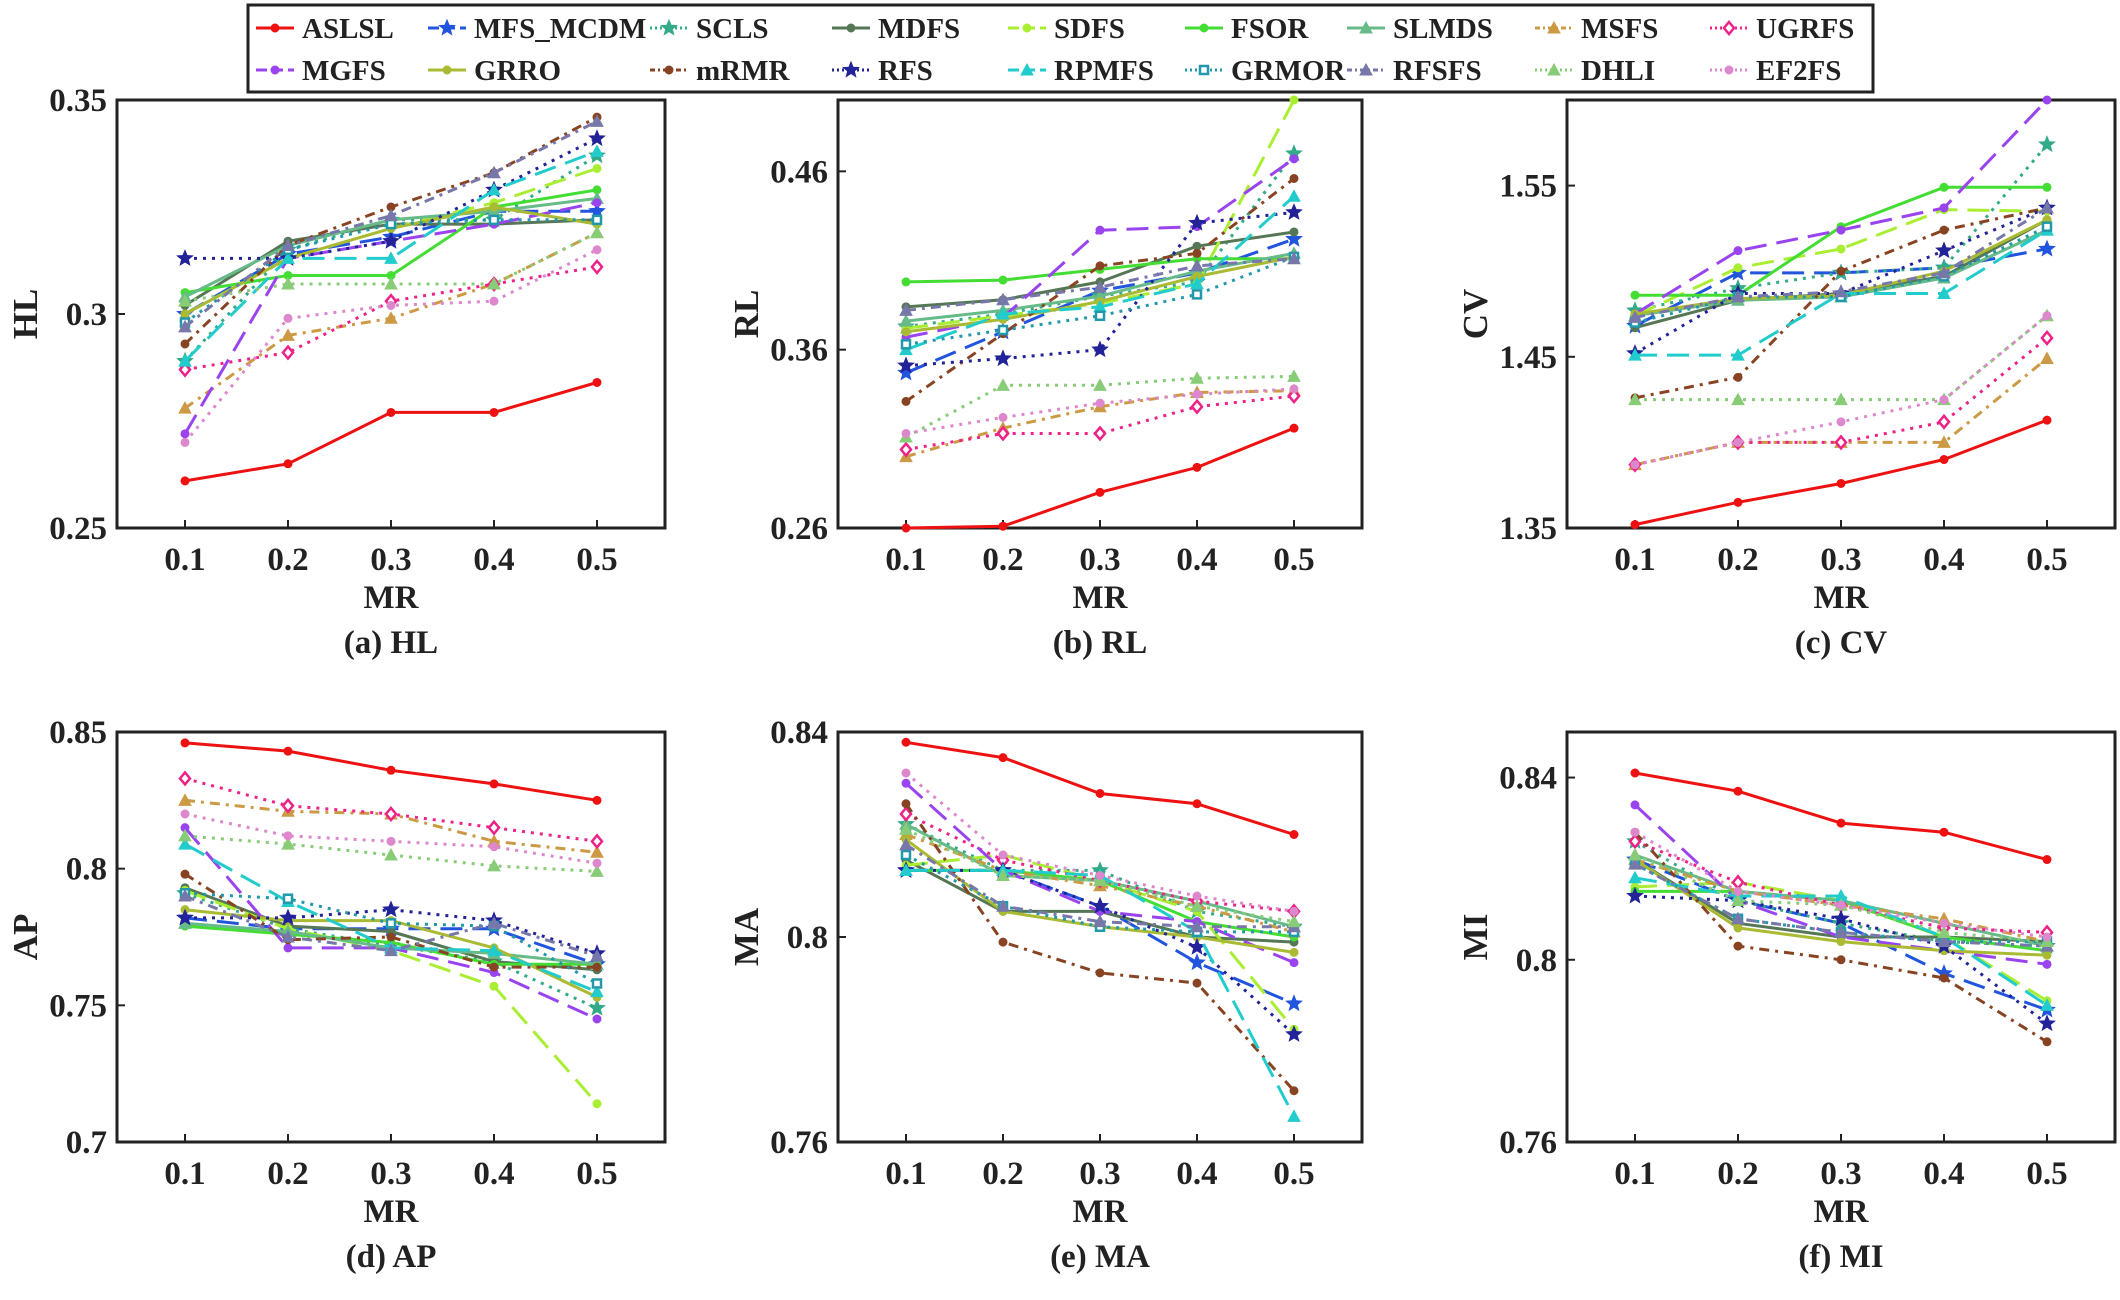  What do you see at coordinates (1786, 1002) in the screenshot?
I see `chart-mi: 0.1 0.2 0.3 0.4 0.5 0.76 0.8 0.84 MR MI (f) MI` at bounding box center [1786, 1002].